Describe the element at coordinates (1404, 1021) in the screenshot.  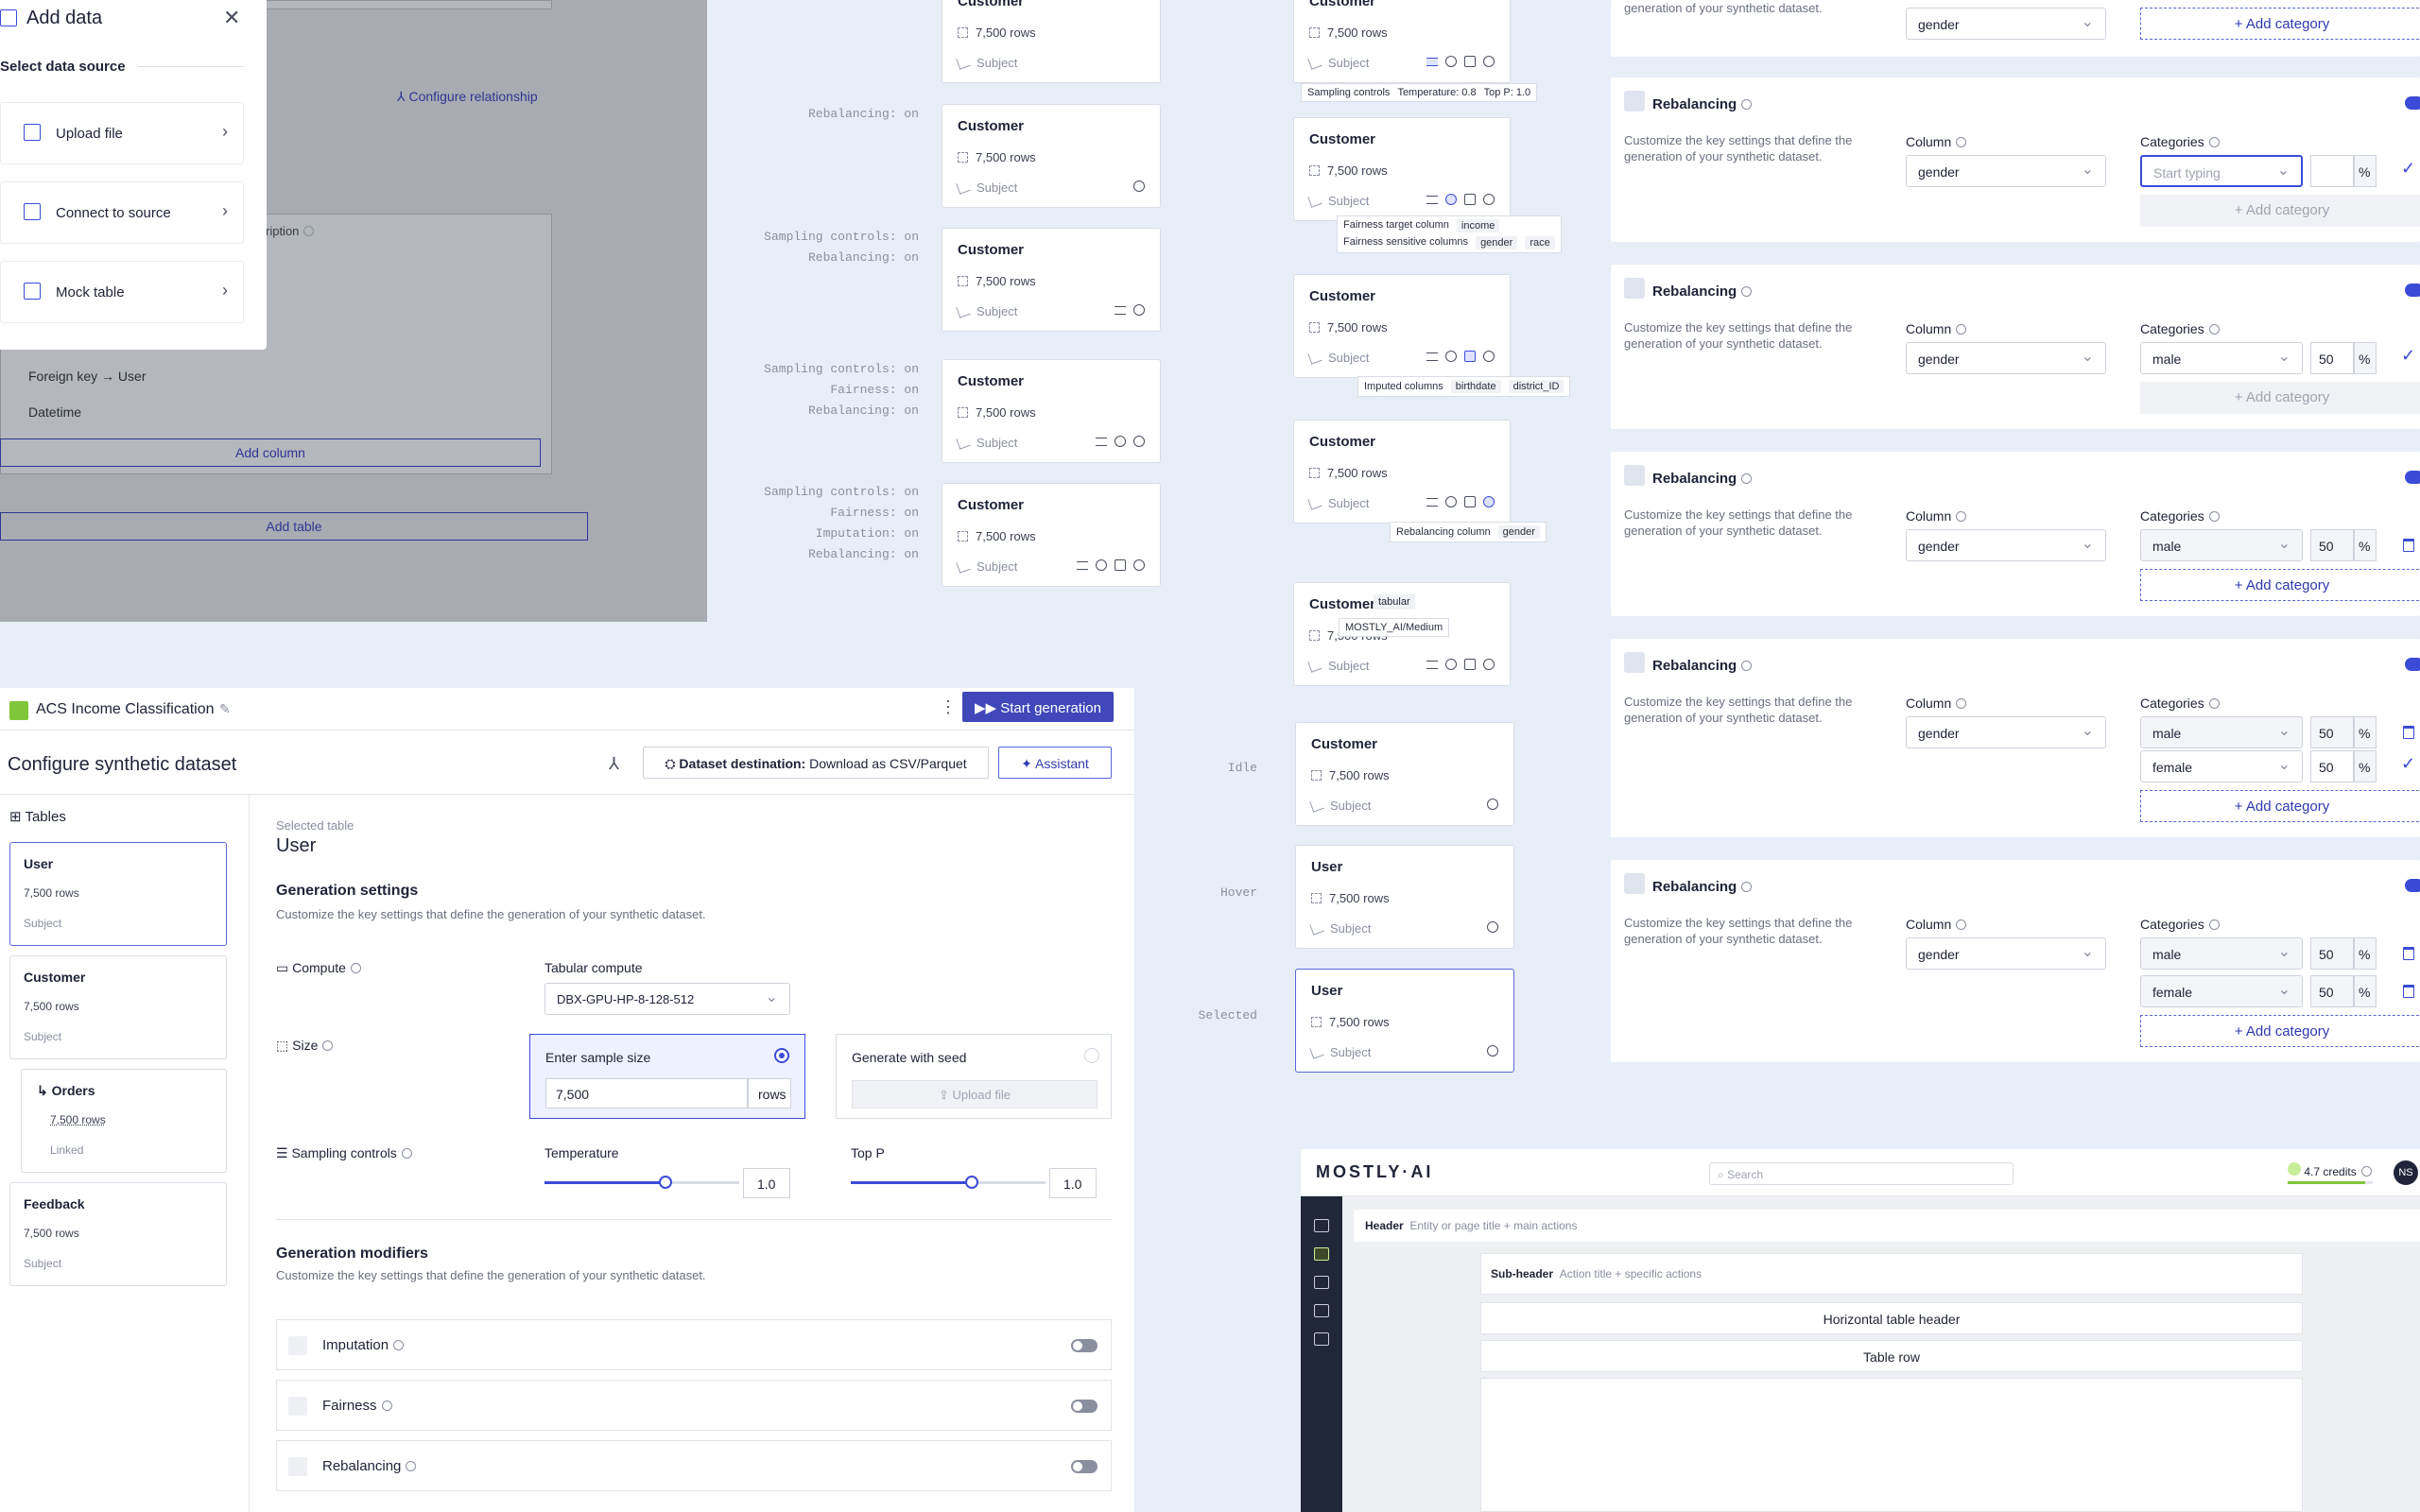
I see `user-card-selected: User 7,500 rows Subject` at that location.